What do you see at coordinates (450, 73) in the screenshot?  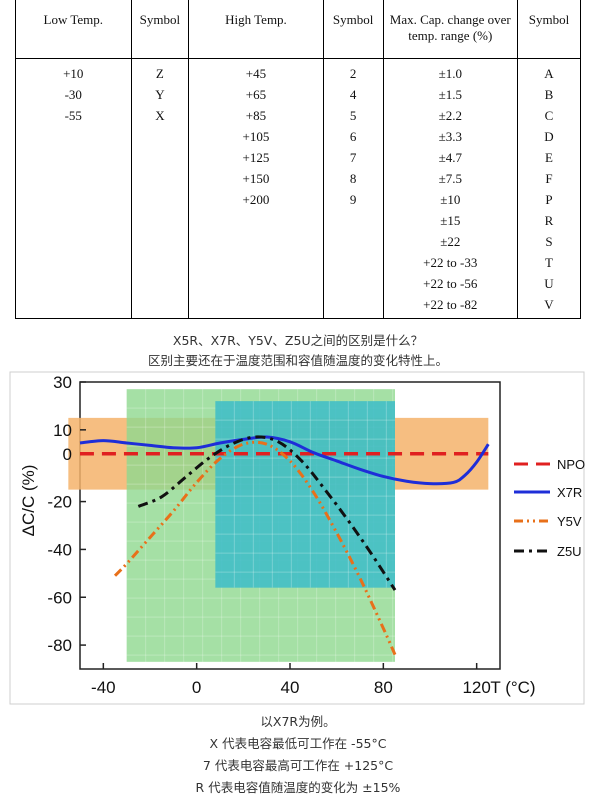 I see `table-cell: ±1.0` at bounding box center [450, 73].